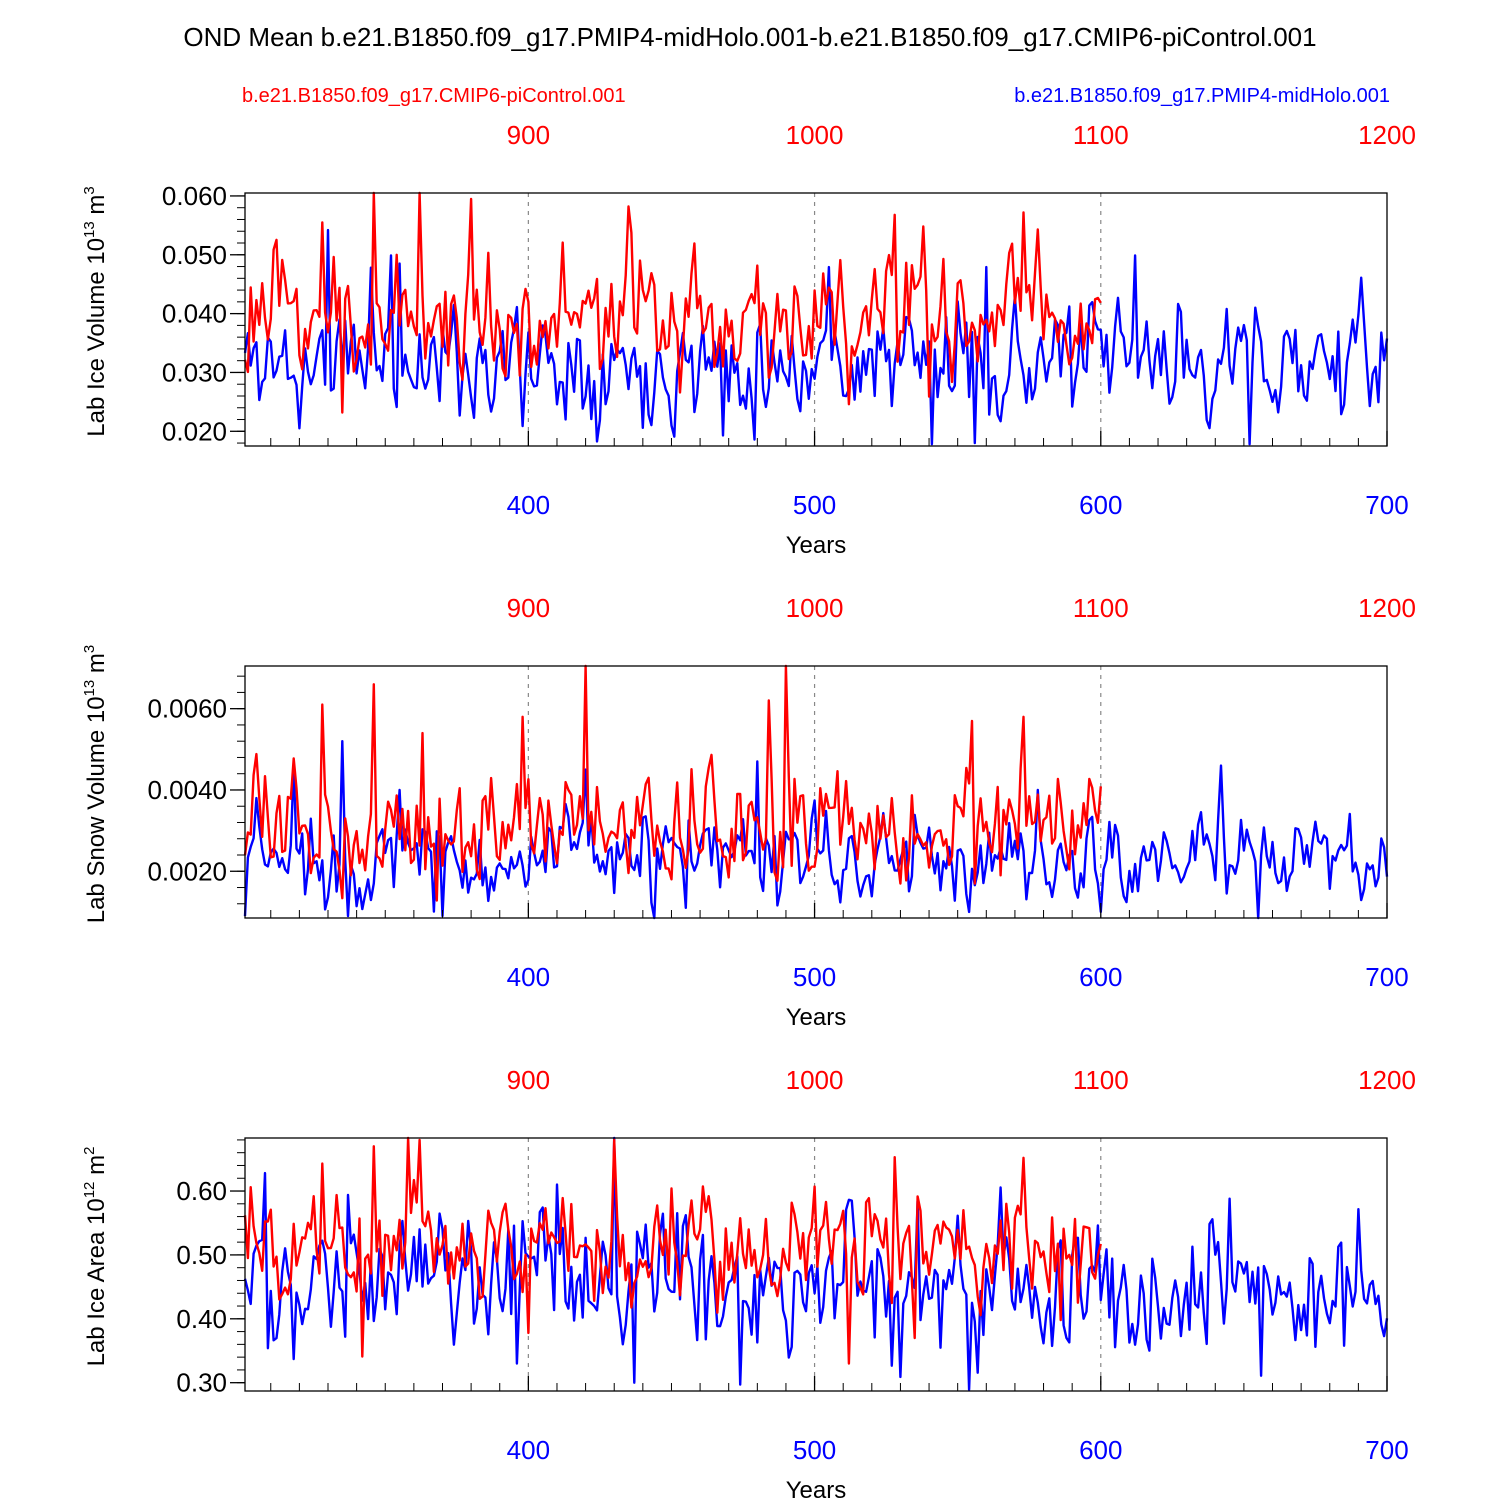  What do you see at coordinates (96, 809) in the screenshot?
I see `y-axis-label-part: Lab Snow Volume 10` at bounding box center [96, 809].